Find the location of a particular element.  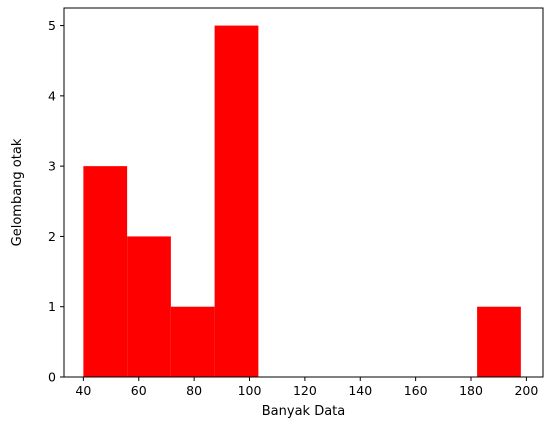

x-tick-label-6: 160 is located at coordinates (416, 390).